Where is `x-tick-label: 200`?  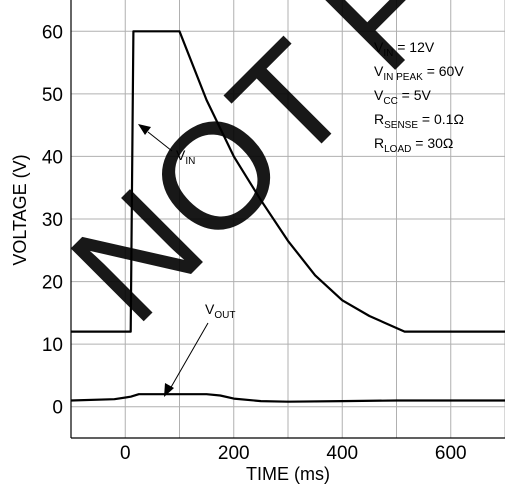 x-tick-label: 200 is located at coordinates (234, 453).